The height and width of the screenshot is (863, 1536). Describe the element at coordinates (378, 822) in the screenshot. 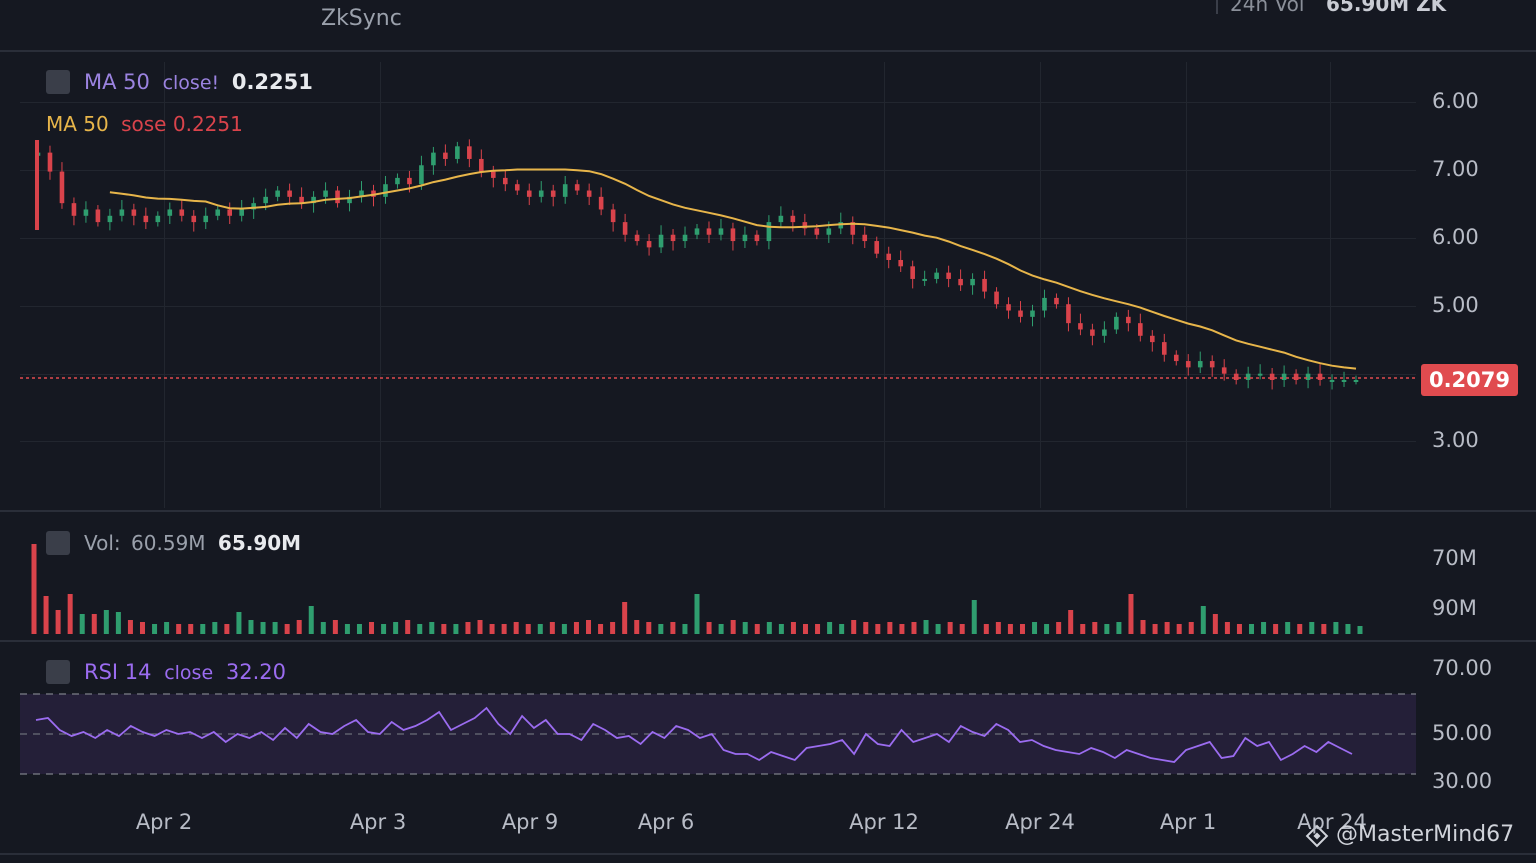

I see `time-axis-label: Apr 3` at that location.